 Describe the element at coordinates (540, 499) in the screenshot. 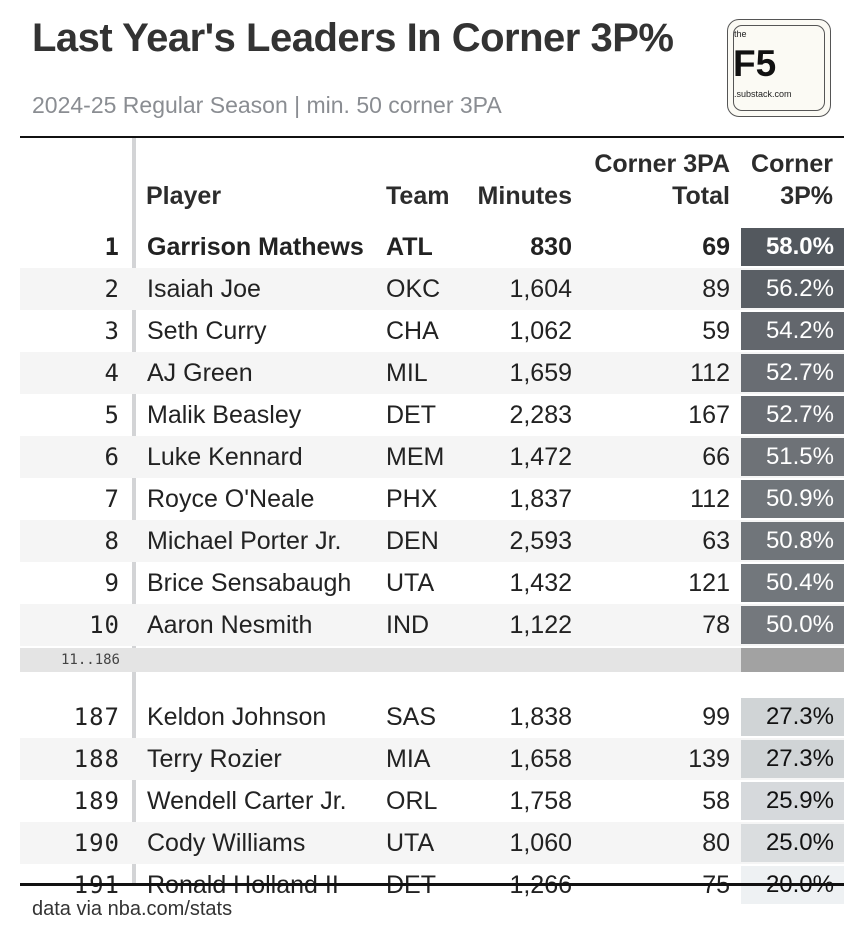

I see `minutes-cell: 1,837` at that location.